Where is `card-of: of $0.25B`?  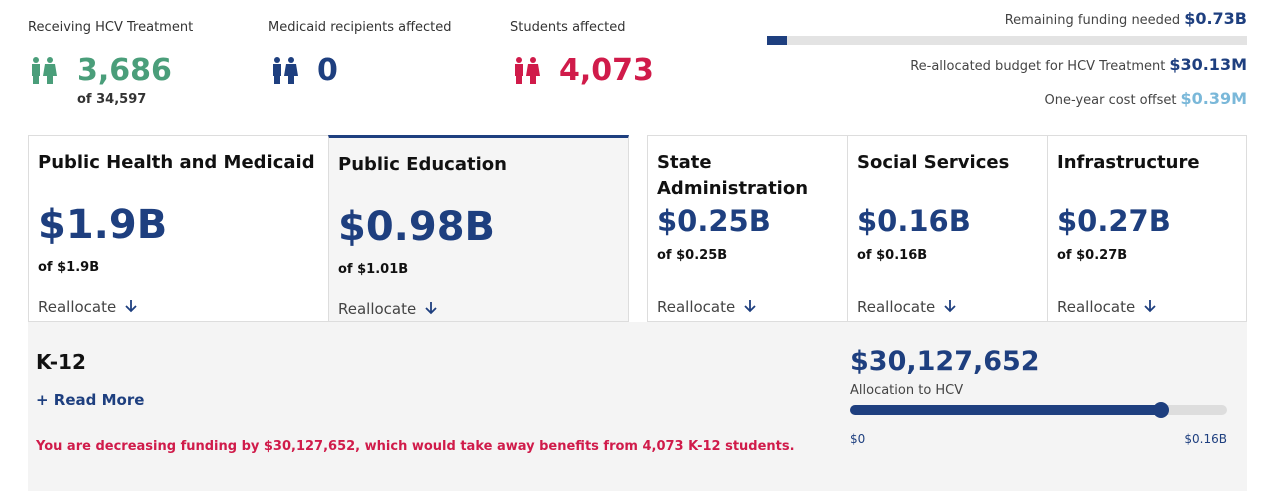
card-of: of $0.25B is located at coordinates (692, 255).